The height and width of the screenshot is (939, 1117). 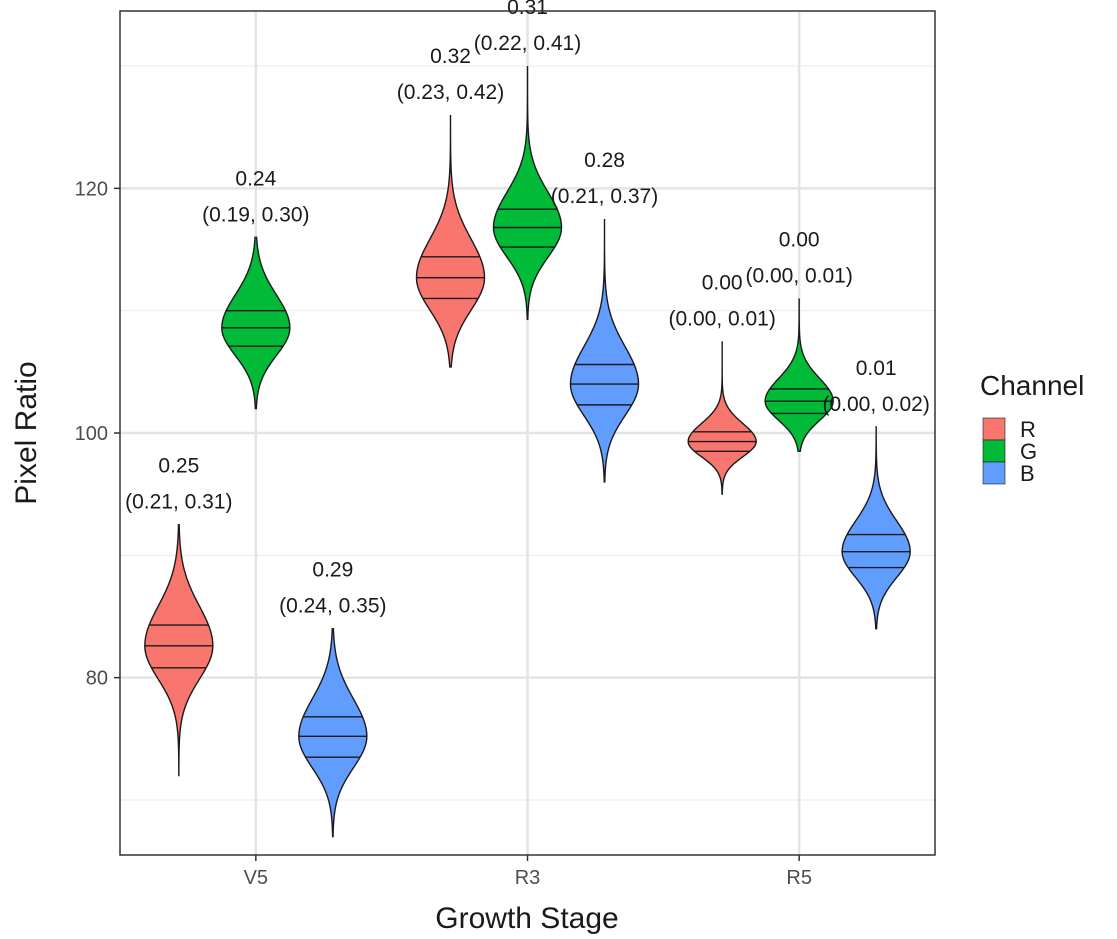 What do you see at coordinates (799, 375) in the screenshot?
I see `violin-G-R5` at bounding box center [799, 375].